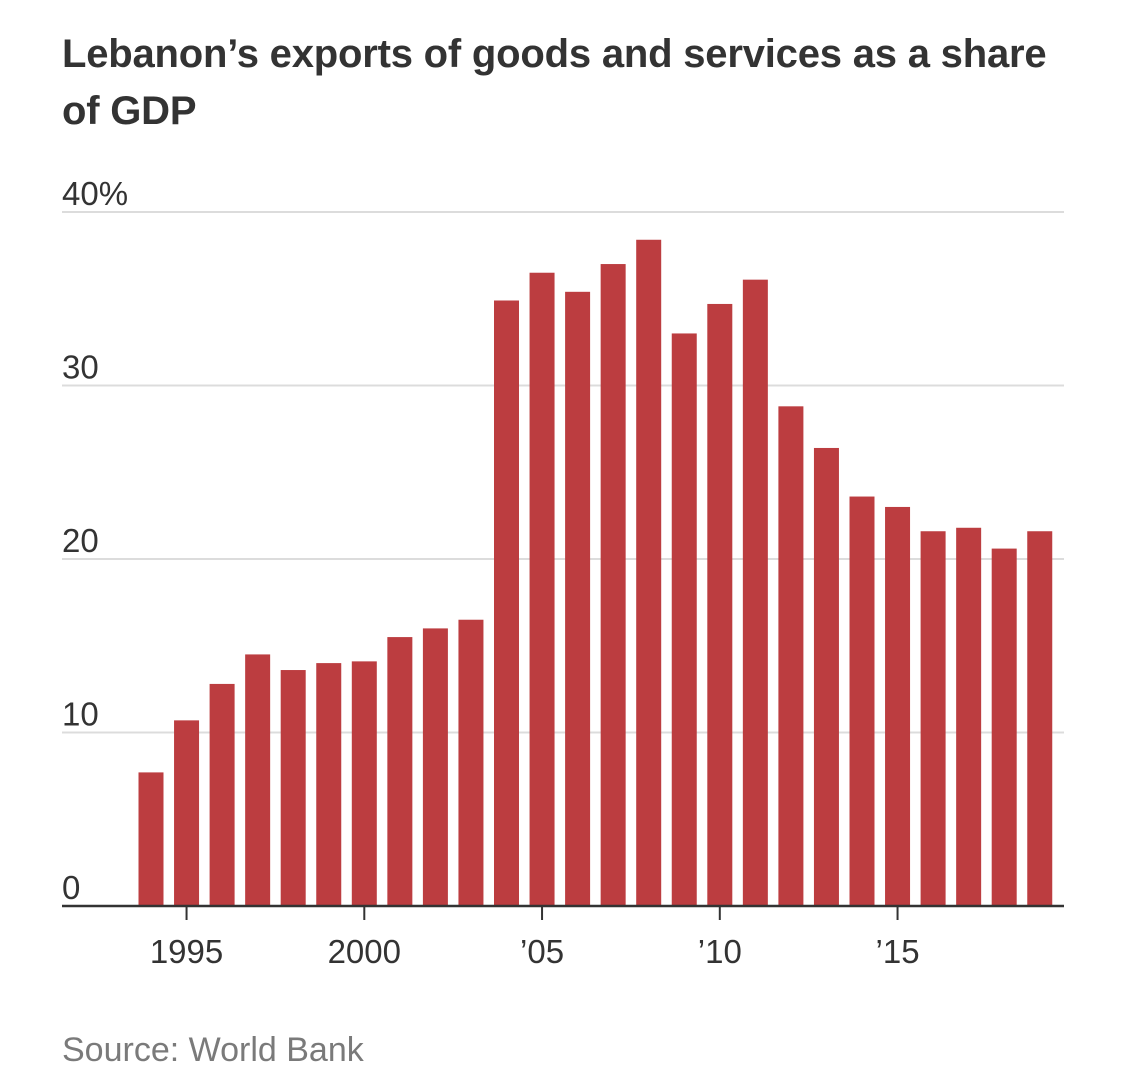 Image resolution: width=1124 pixels, height=1084 pixels. Describe the element at coordinates (471, 762) in the screenshot. I see `bar-2003` at that location.